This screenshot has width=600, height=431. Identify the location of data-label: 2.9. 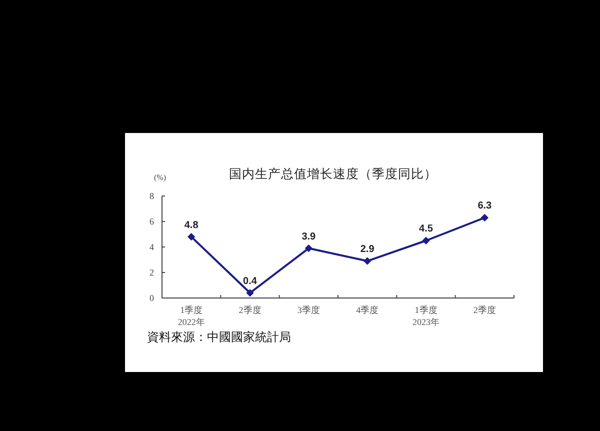
(367, 250).